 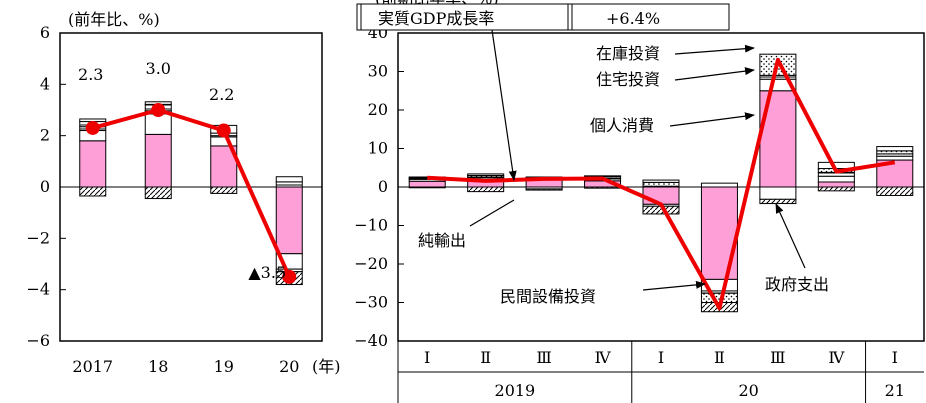 I want to click on annual-x-unit: (年), so click(x=326, y=366).